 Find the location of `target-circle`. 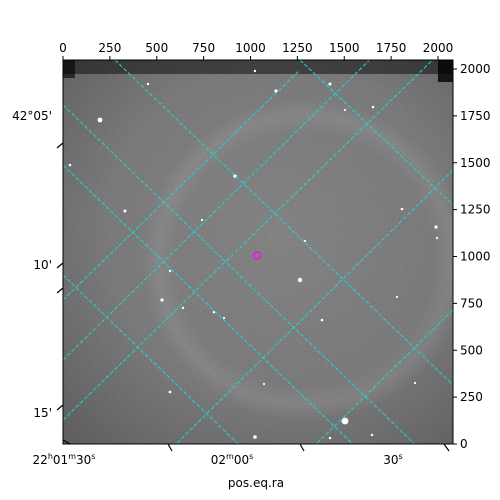

target-circle is located at coordinates (257, 255).